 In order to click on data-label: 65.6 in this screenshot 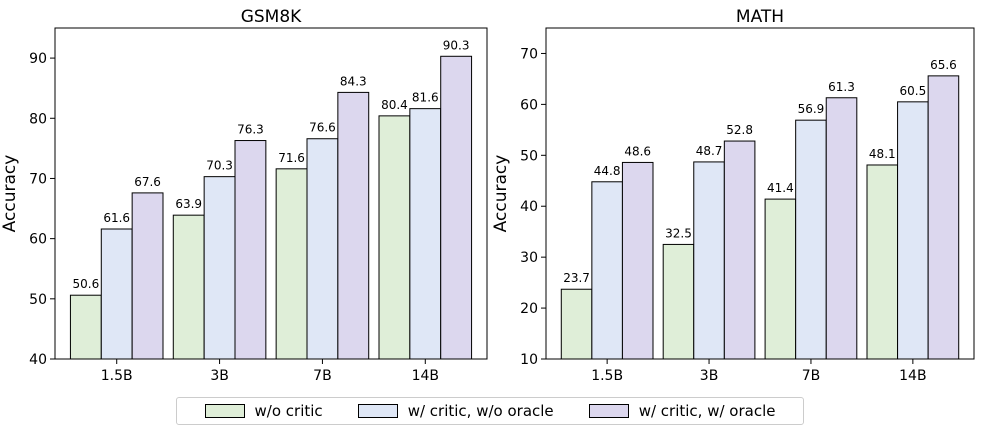, I will do `click(943, 65)`.